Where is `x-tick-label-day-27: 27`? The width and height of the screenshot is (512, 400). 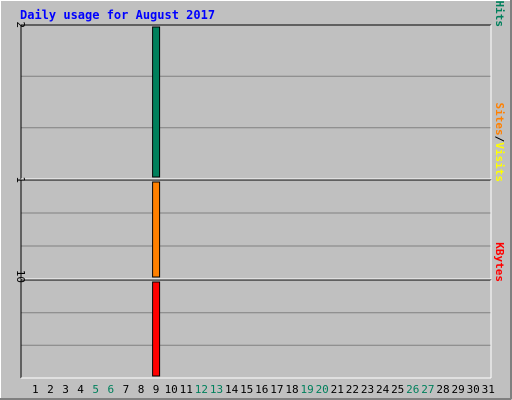 x-tick-label-day-27: 27 is located at coordinates (427, 389).